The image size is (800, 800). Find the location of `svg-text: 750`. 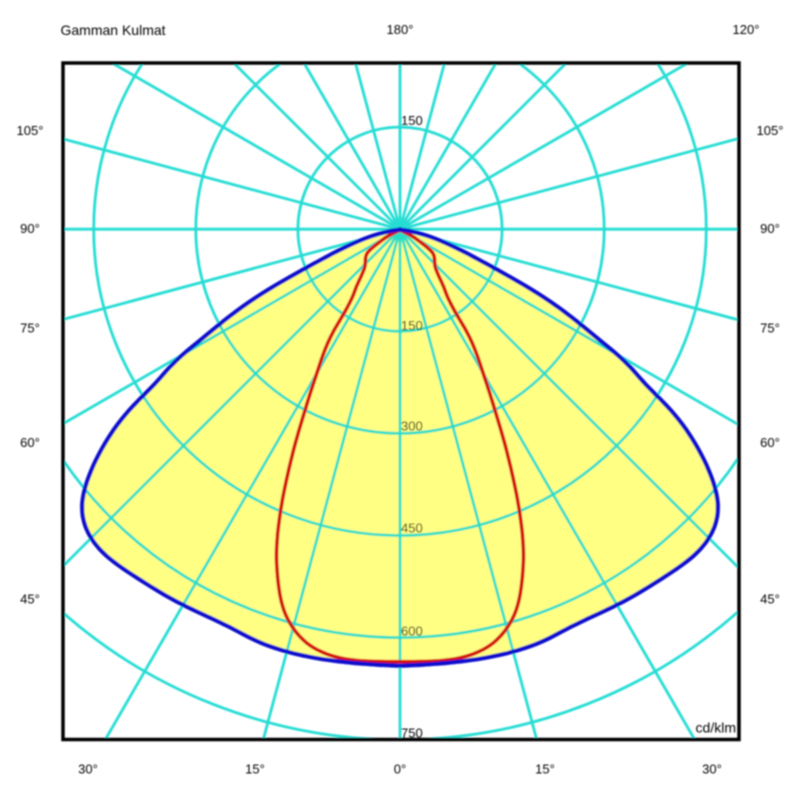

svg-text: 750 is located at coordinates (412, 733).